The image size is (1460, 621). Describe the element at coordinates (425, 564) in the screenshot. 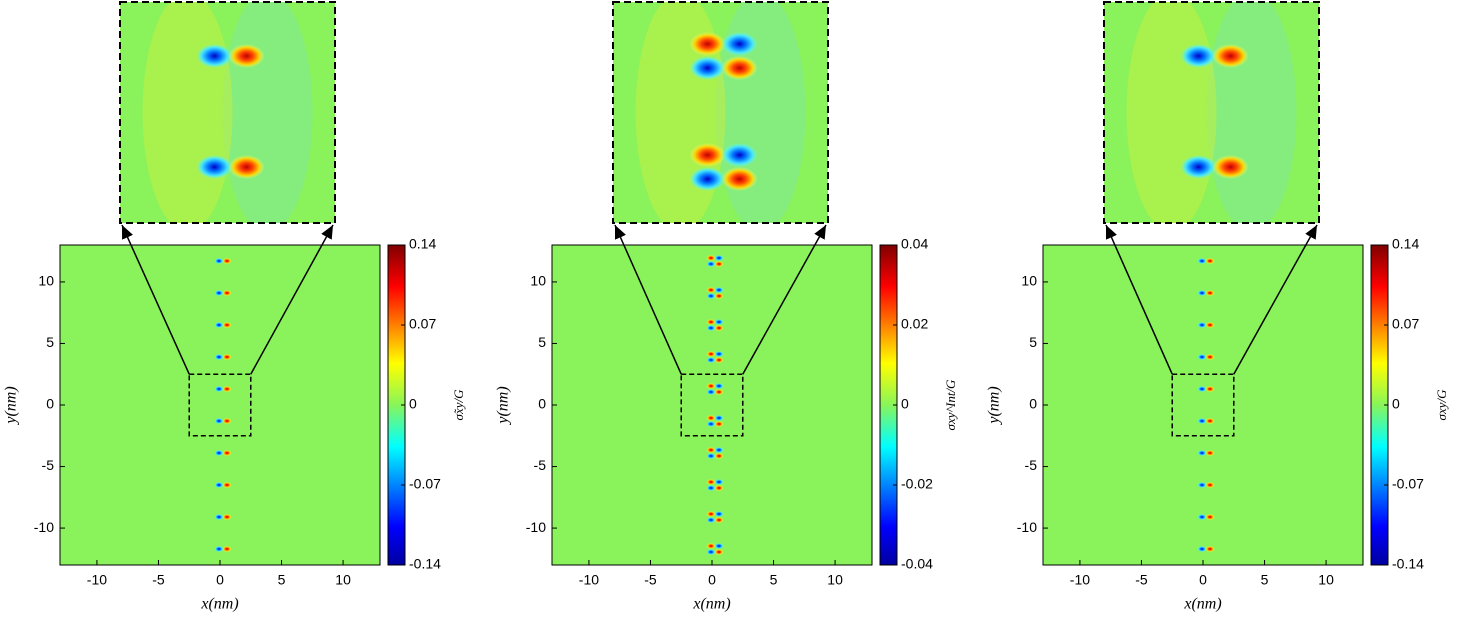

I see `colorbar-tick-label: -0.14` at that location.